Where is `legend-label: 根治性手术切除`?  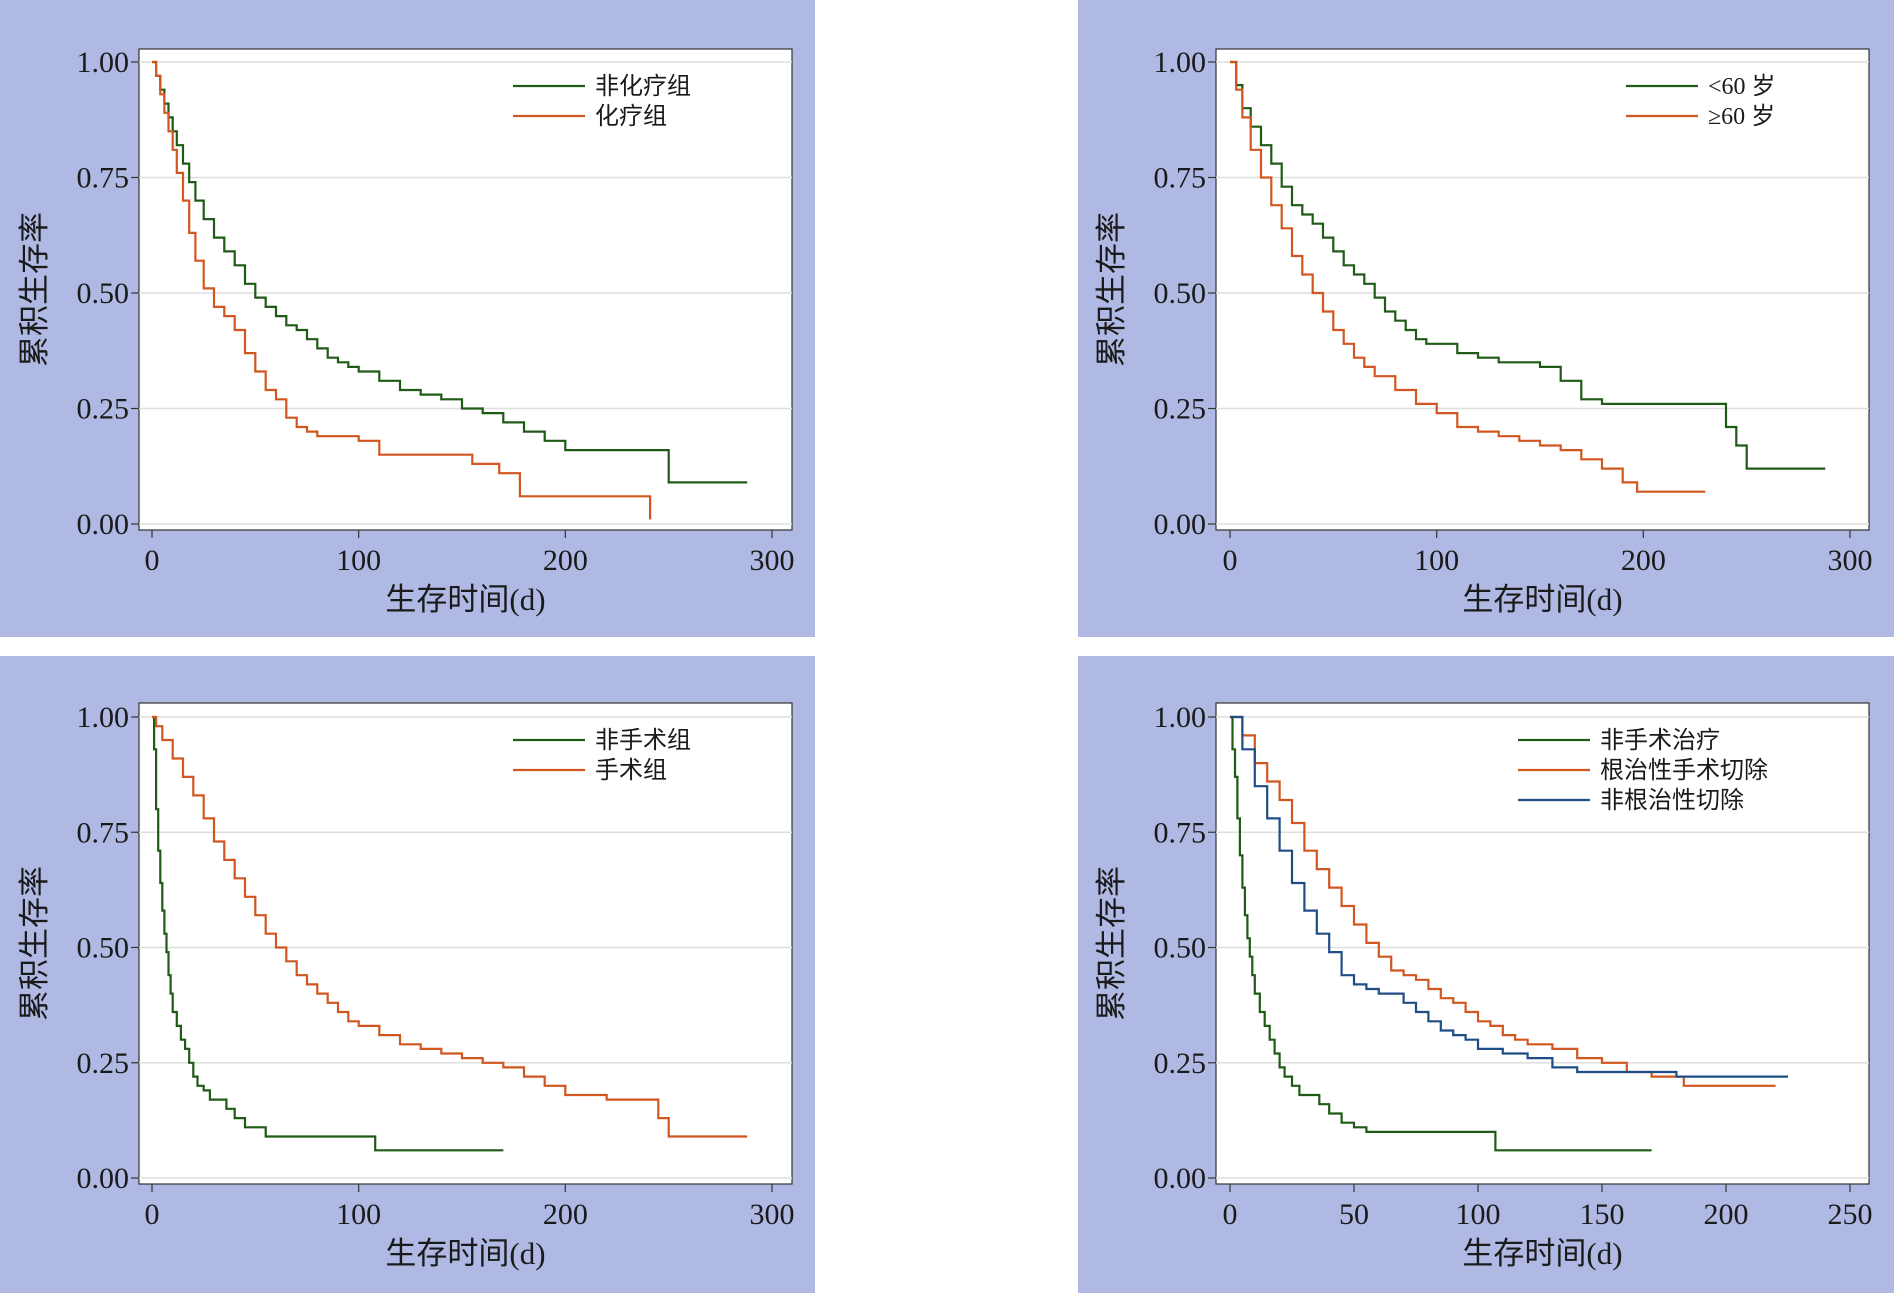 legend-label: 根治性手术切除 is located at coordinates (1684, 770).